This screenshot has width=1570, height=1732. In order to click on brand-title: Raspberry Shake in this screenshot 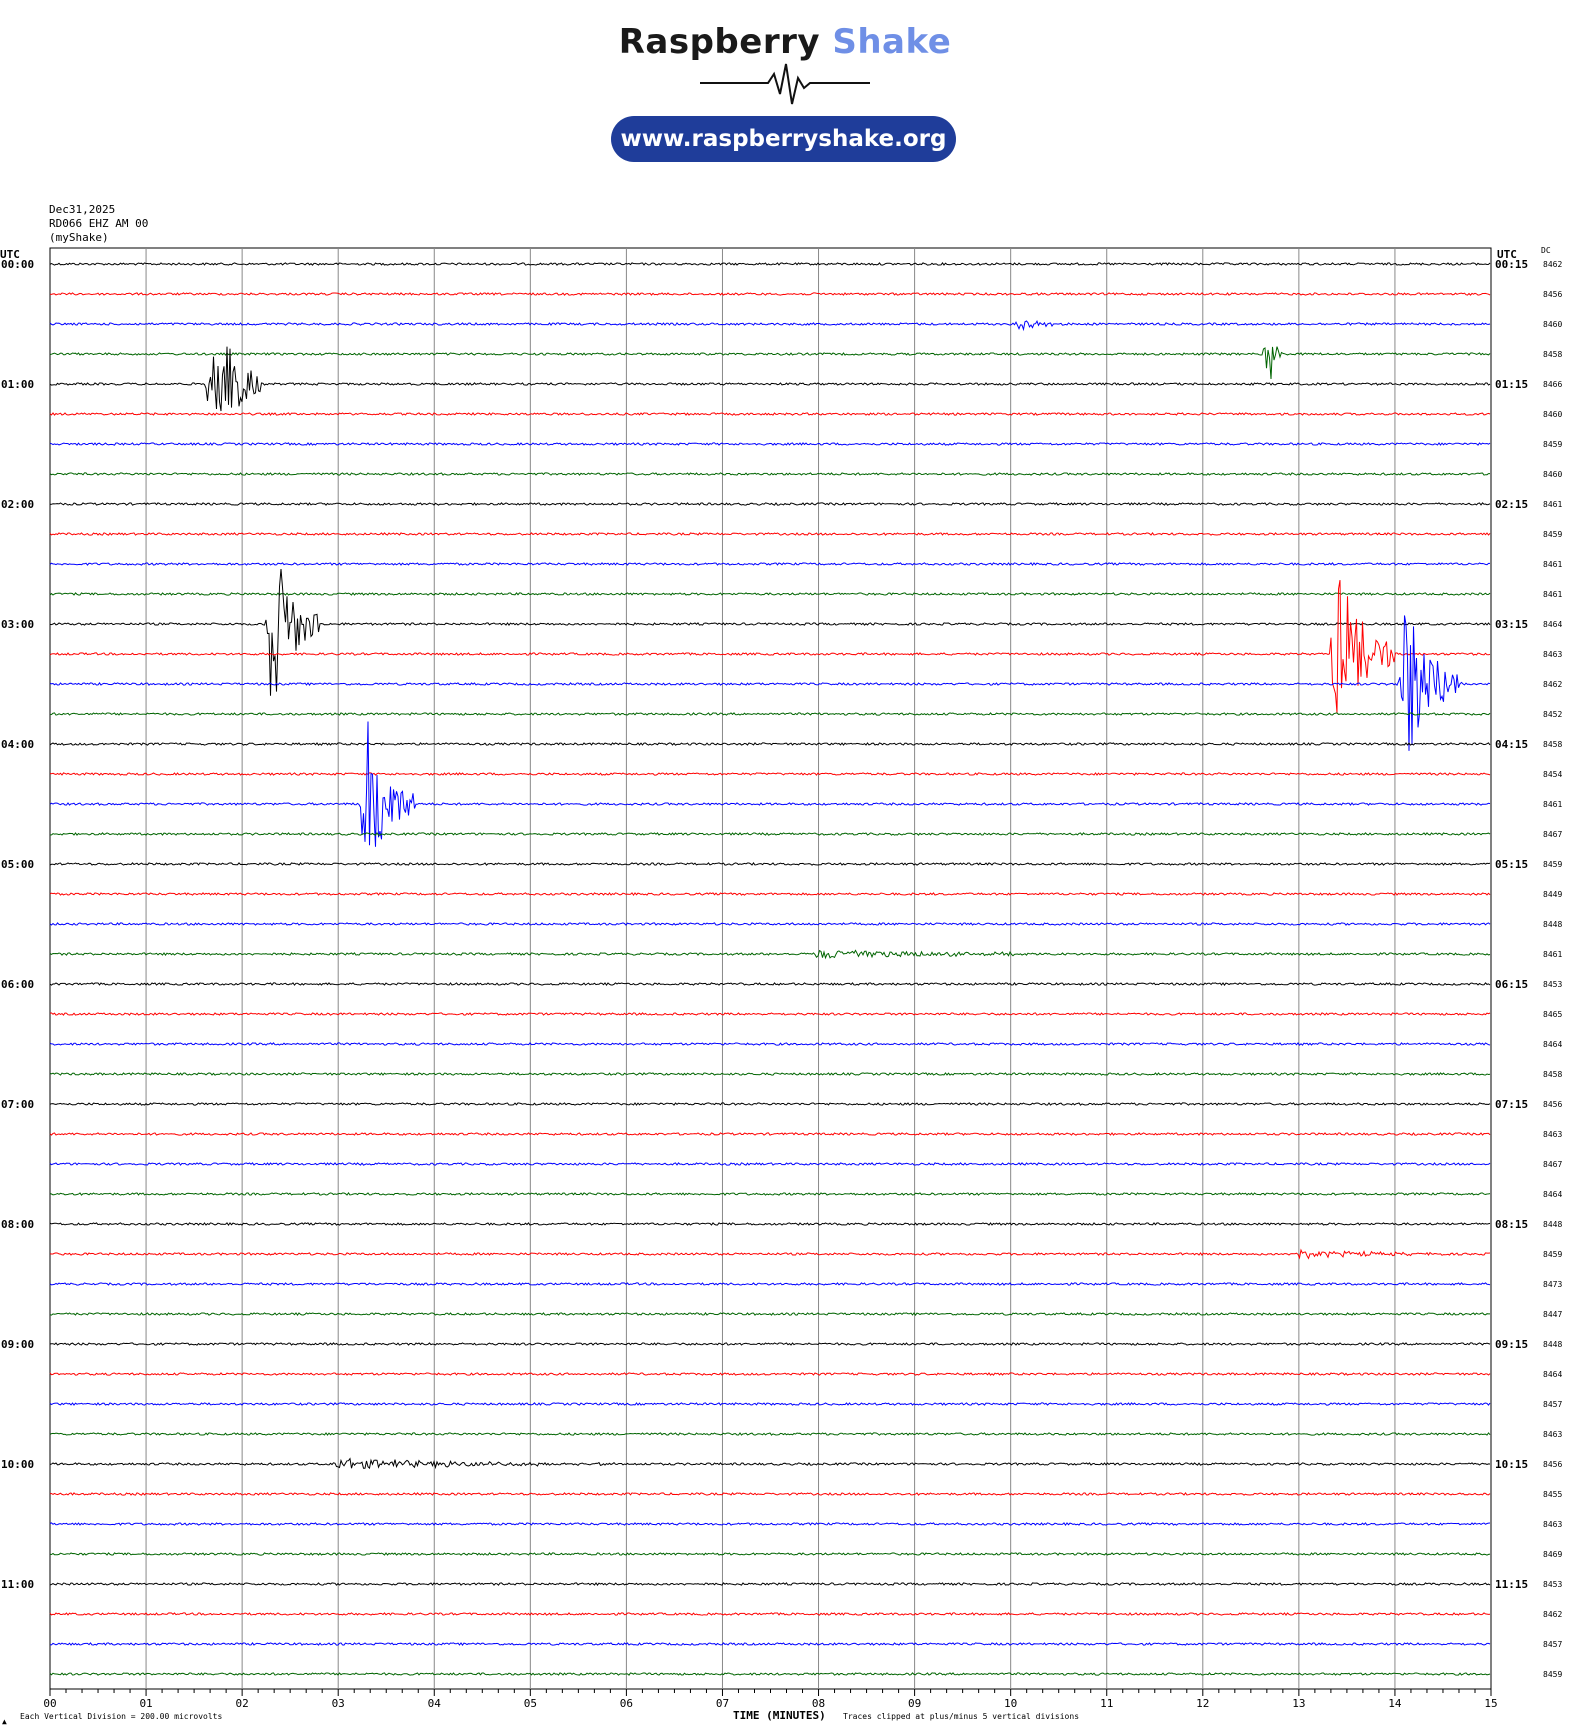, I will do `click(785, 42)`.